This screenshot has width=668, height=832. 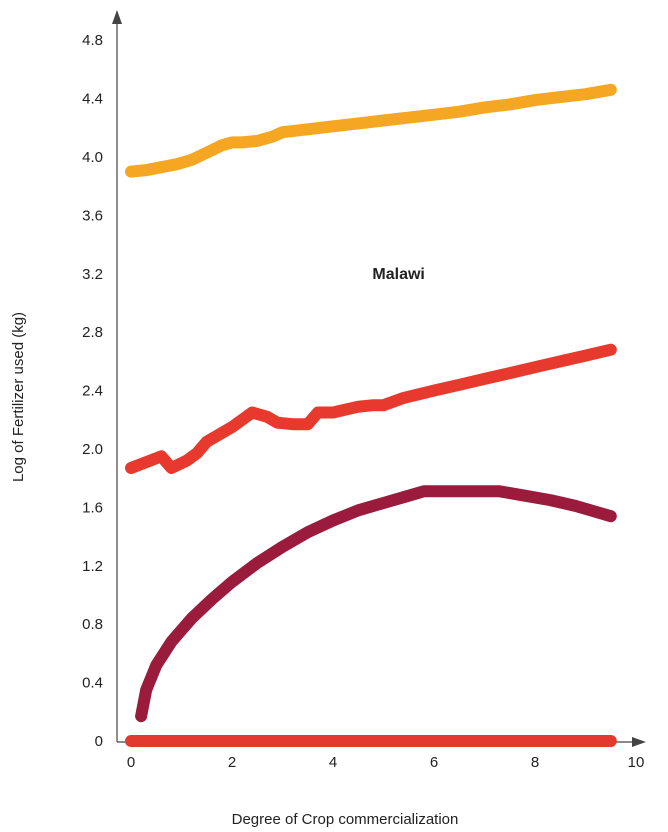 I want to click on x-tick-label: 2, so click(x=232, y=762).